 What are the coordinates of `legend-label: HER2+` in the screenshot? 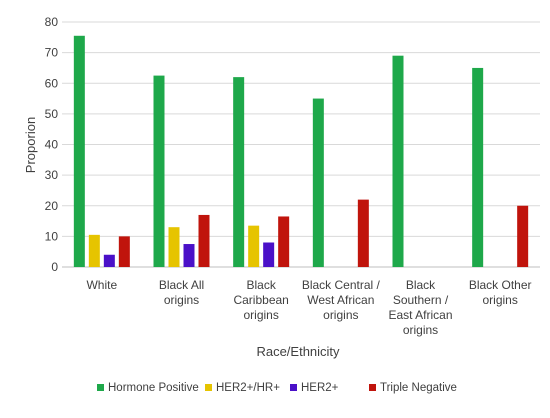 It's located at (320, 388).